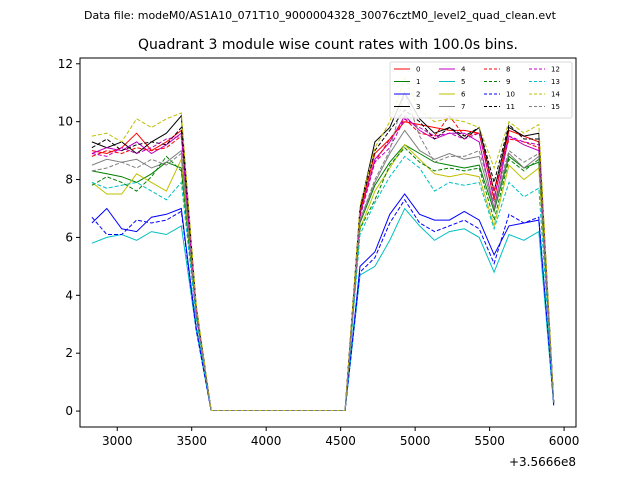 This screenshot has width=640, height=480. I want to click on legend-label-8: 8, so click(508, 70).